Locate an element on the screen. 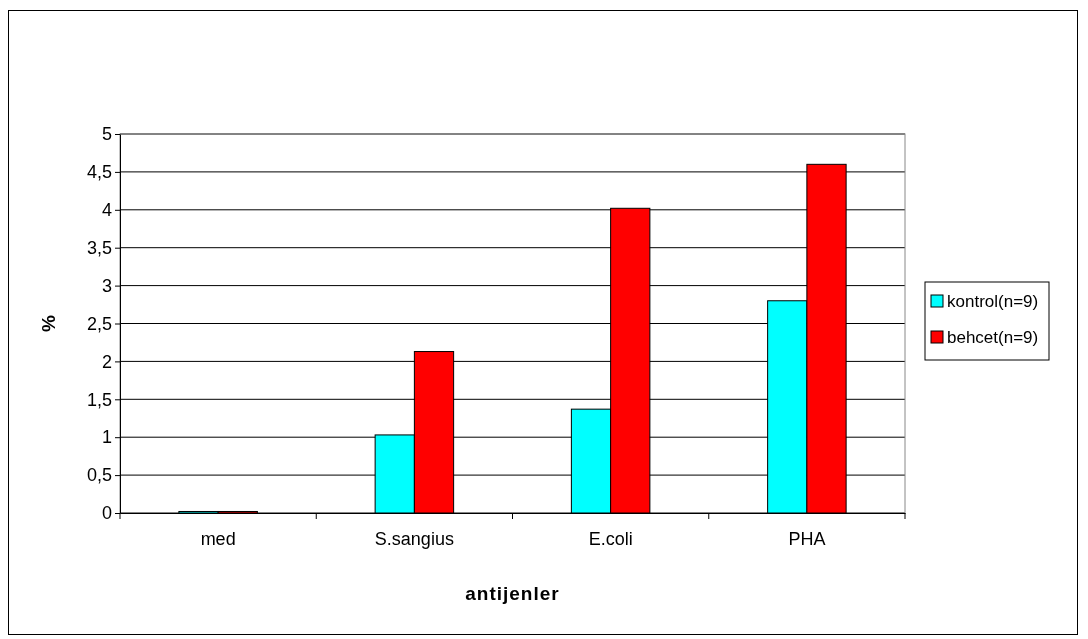 This screenshot has width=1088, height=639. legend-label: kontrol(n=9) is located at coordinates (993, 301).